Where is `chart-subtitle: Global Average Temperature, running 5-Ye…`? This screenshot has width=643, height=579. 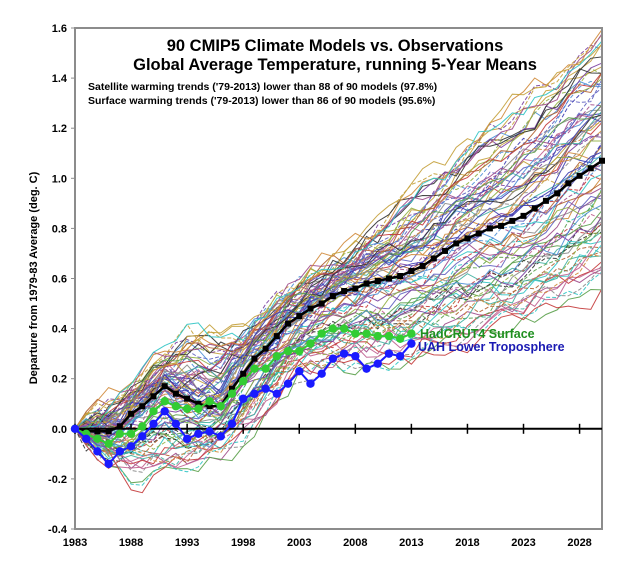 chart-subtitle: Global Average Temperature, running 5-Ye… is located at coordinates (335, 65).